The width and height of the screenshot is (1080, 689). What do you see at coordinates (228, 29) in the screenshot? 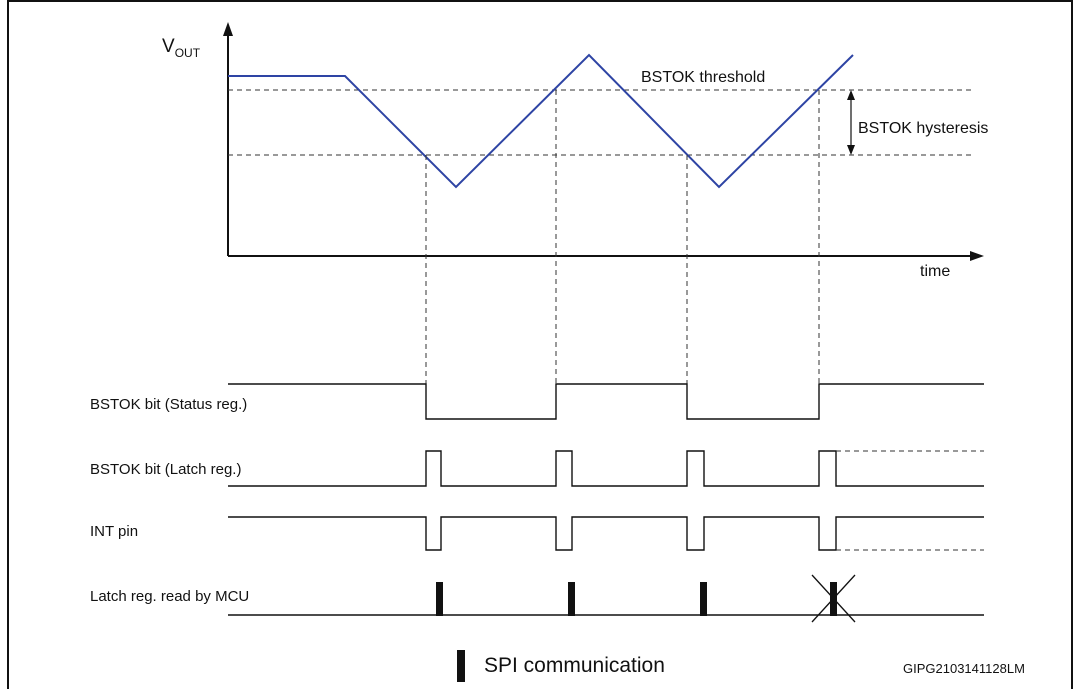
I see `y-axis-arrow` at bounding box center [228, 29].